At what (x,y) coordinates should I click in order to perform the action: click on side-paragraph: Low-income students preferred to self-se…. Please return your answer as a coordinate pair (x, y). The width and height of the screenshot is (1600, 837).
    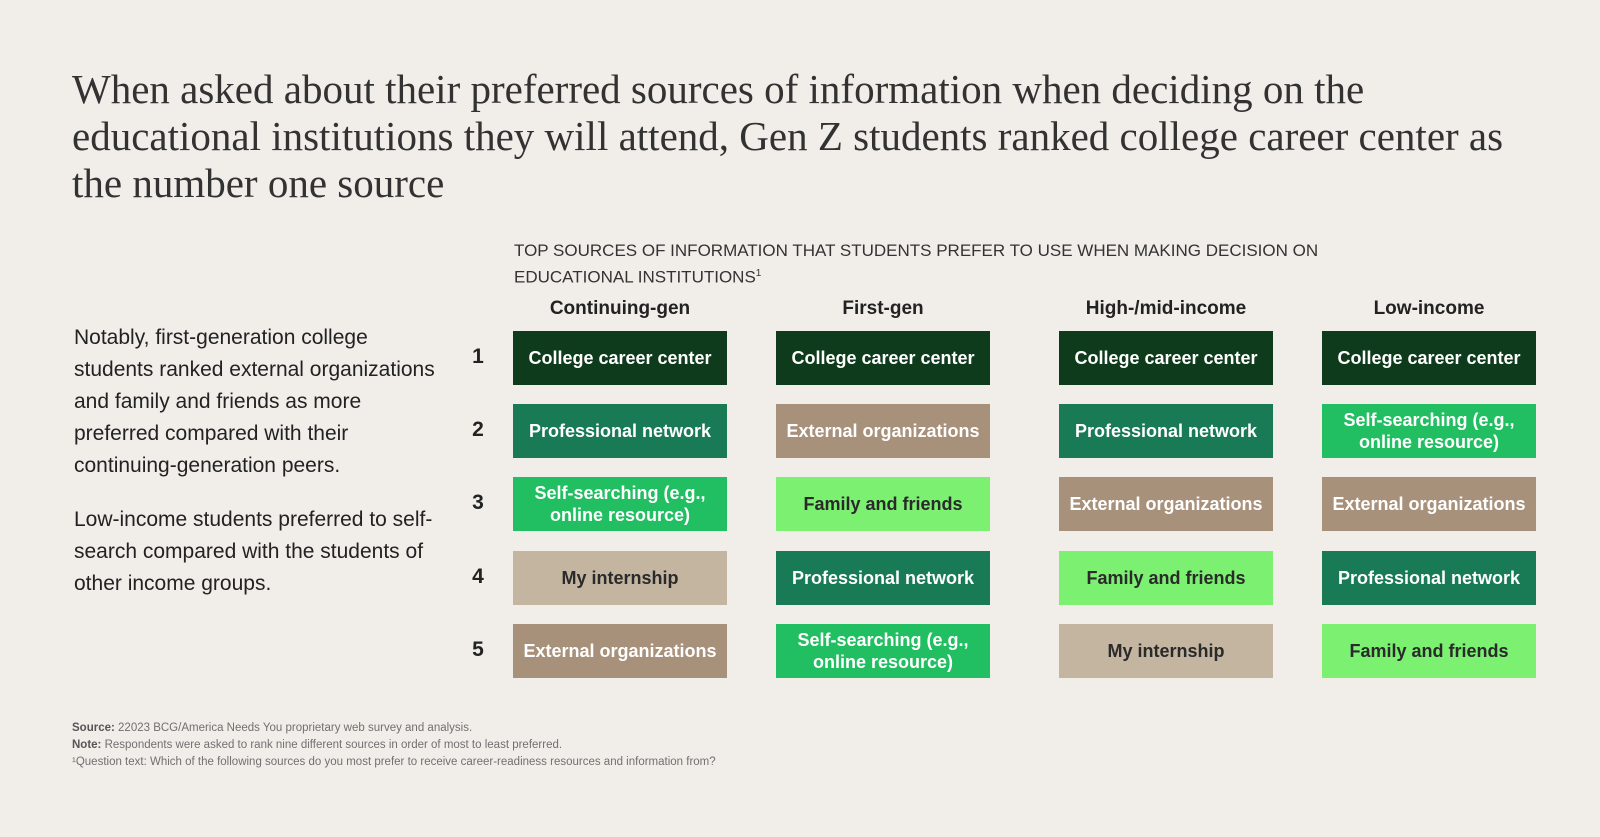
    Looking at the image, I should click on (253, 551).